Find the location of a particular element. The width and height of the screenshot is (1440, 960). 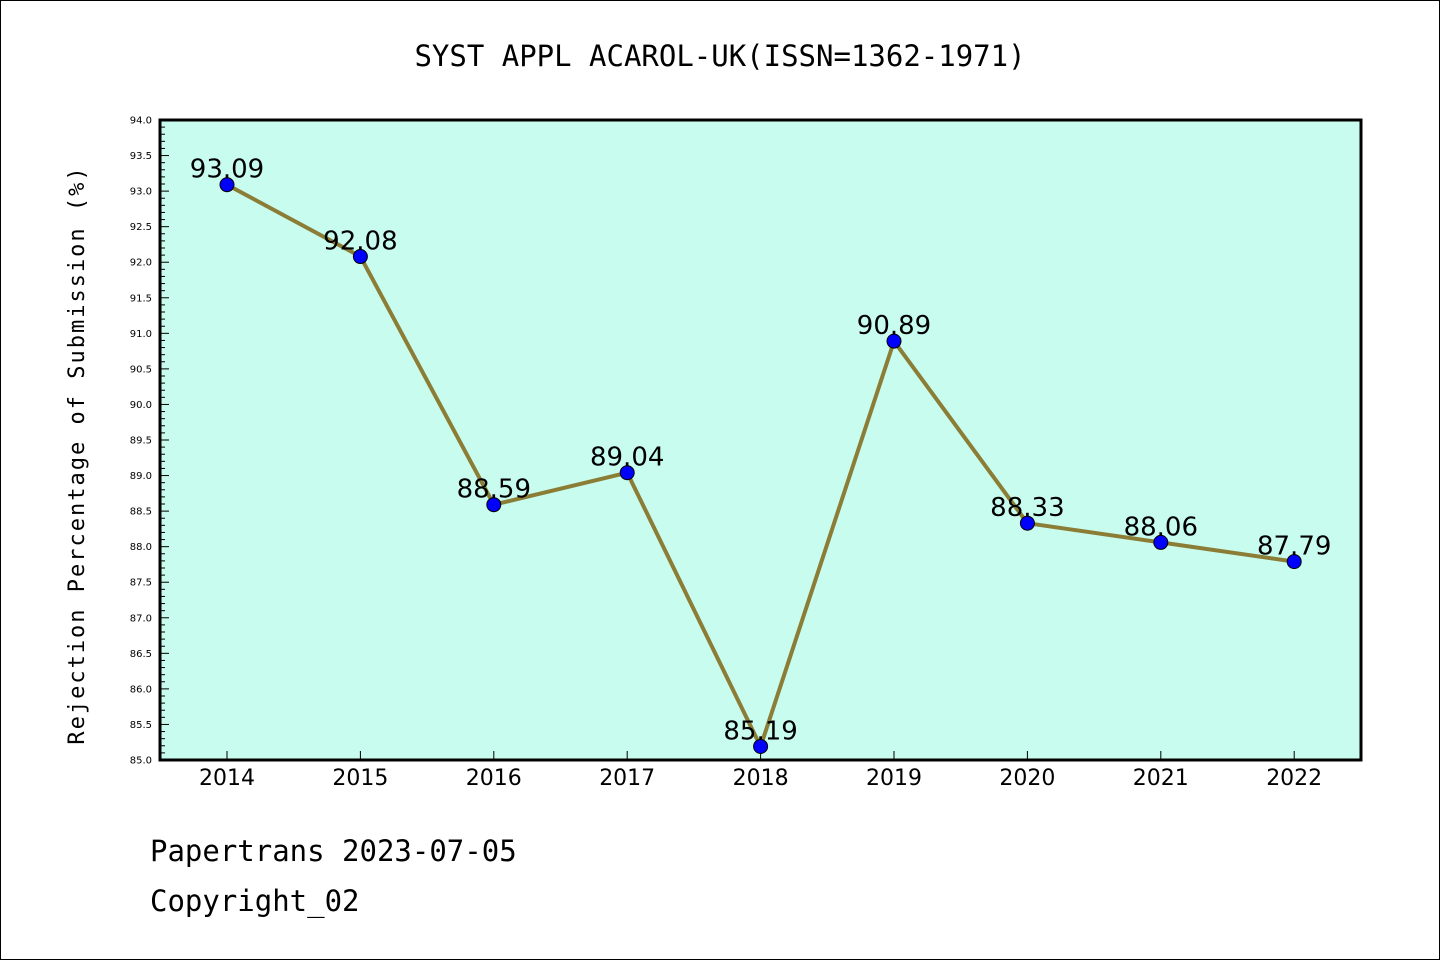

x-tick-label: 2018 is located at coordinates (761, 778).